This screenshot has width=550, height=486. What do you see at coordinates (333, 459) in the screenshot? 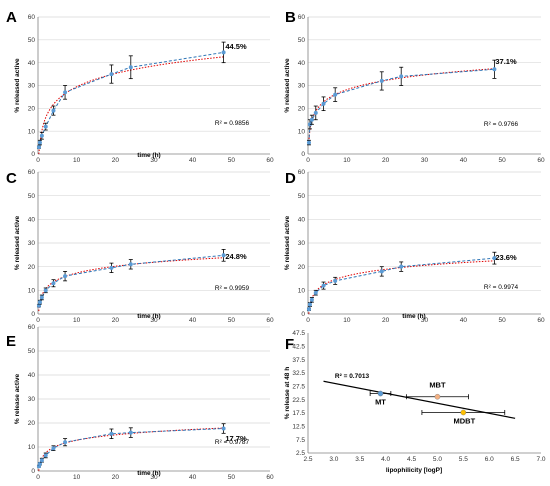
I see `x-tick-label: 3.0` at bounding box center [333, 459].